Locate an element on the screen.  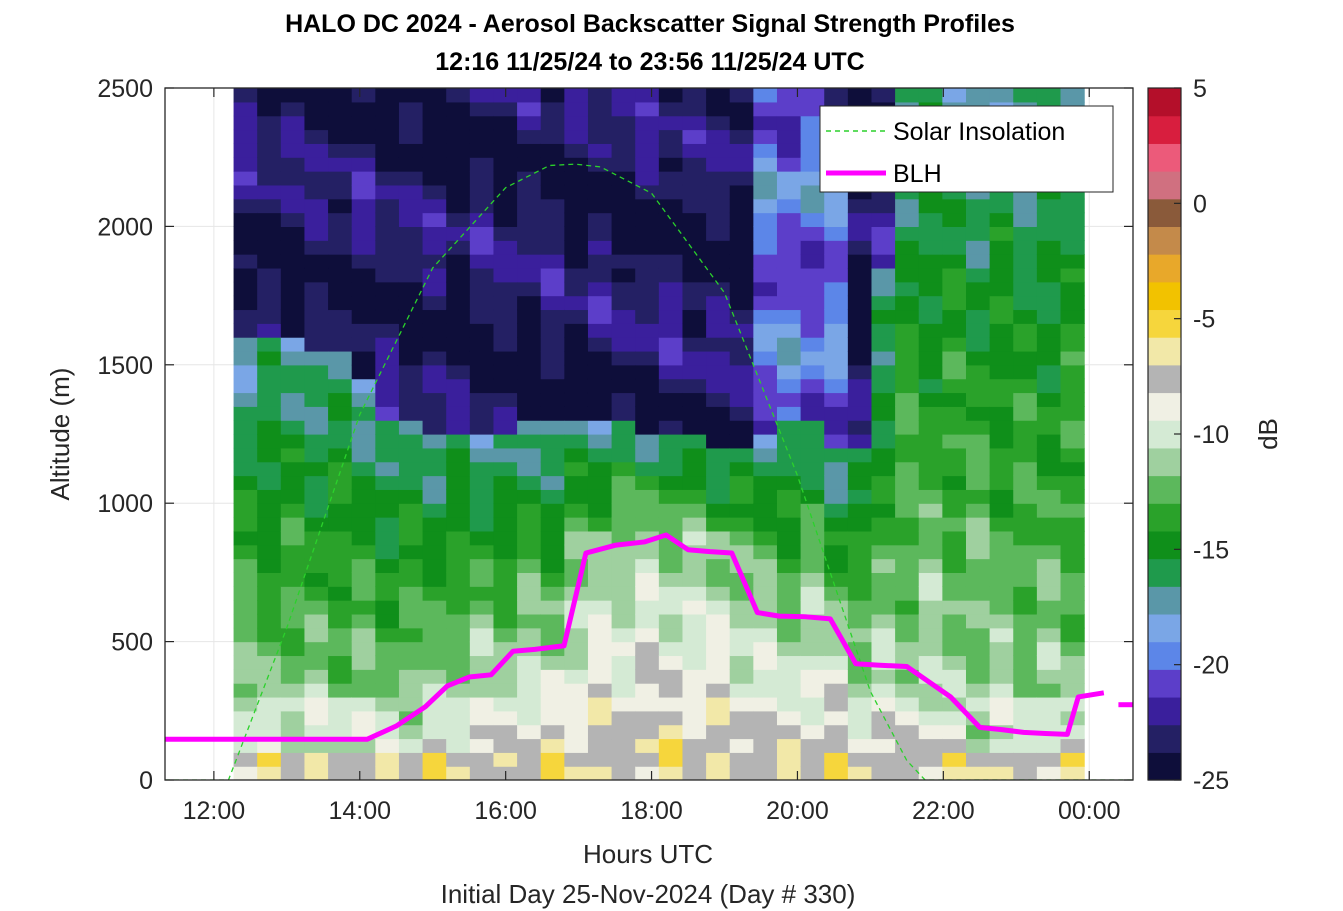
colorbar-tick-label: -20 is located at coordinates (1211, 666).